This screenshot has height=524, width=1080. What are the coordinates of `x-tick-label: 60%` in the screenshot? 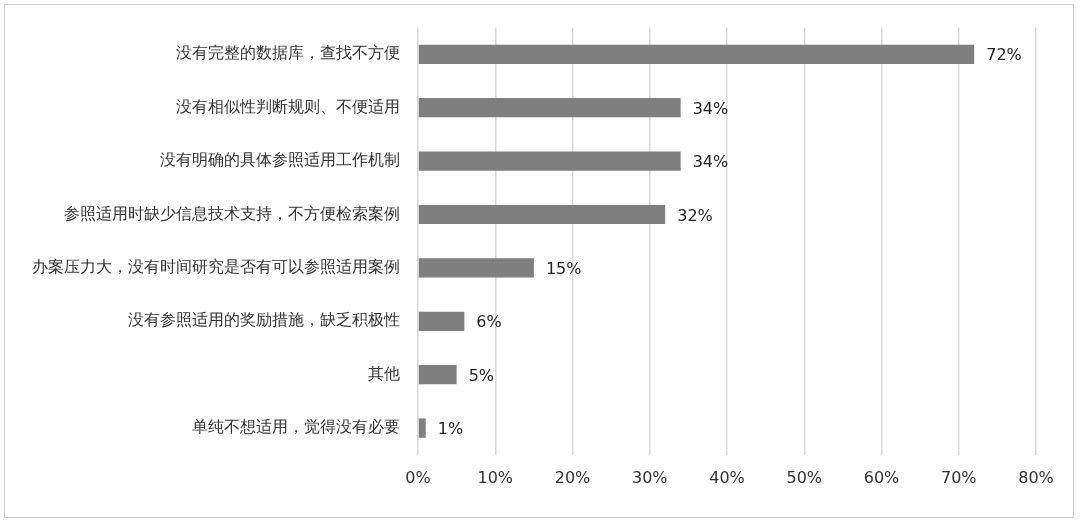 It's located at (881, 477).